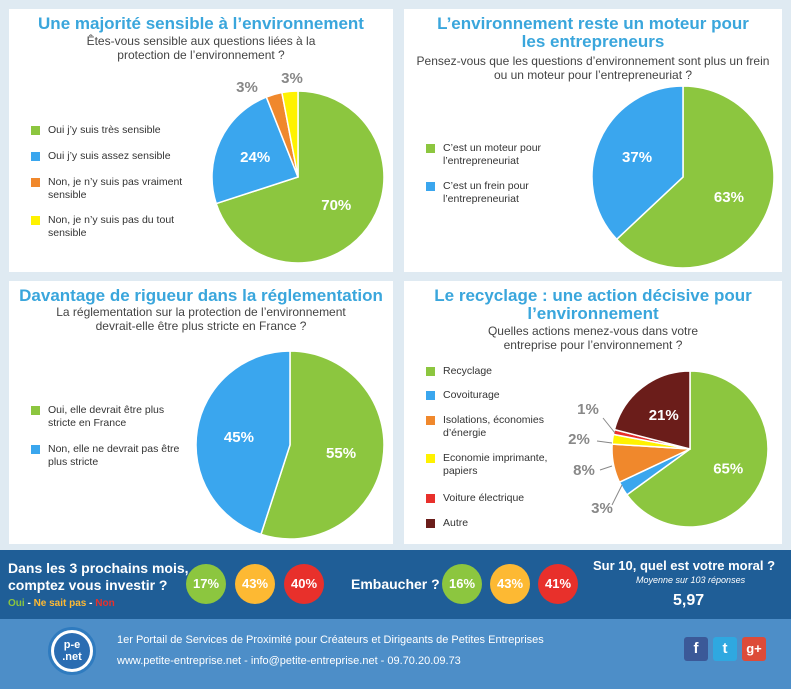 The image size is (791, 689). What do you see at coordinates (754, 649) in the screenshot?
I see `google-plus-icon: g+` at bounding box center [754, 649].